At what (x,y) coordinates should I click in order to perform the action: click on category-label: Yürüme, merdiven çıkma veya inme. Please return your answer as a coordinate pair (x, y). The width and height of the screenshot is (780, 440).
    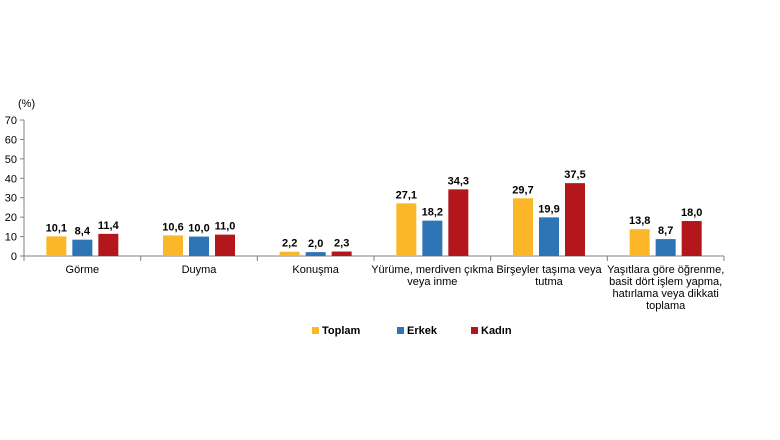
    Looking at the image, I should click on (432, 276).